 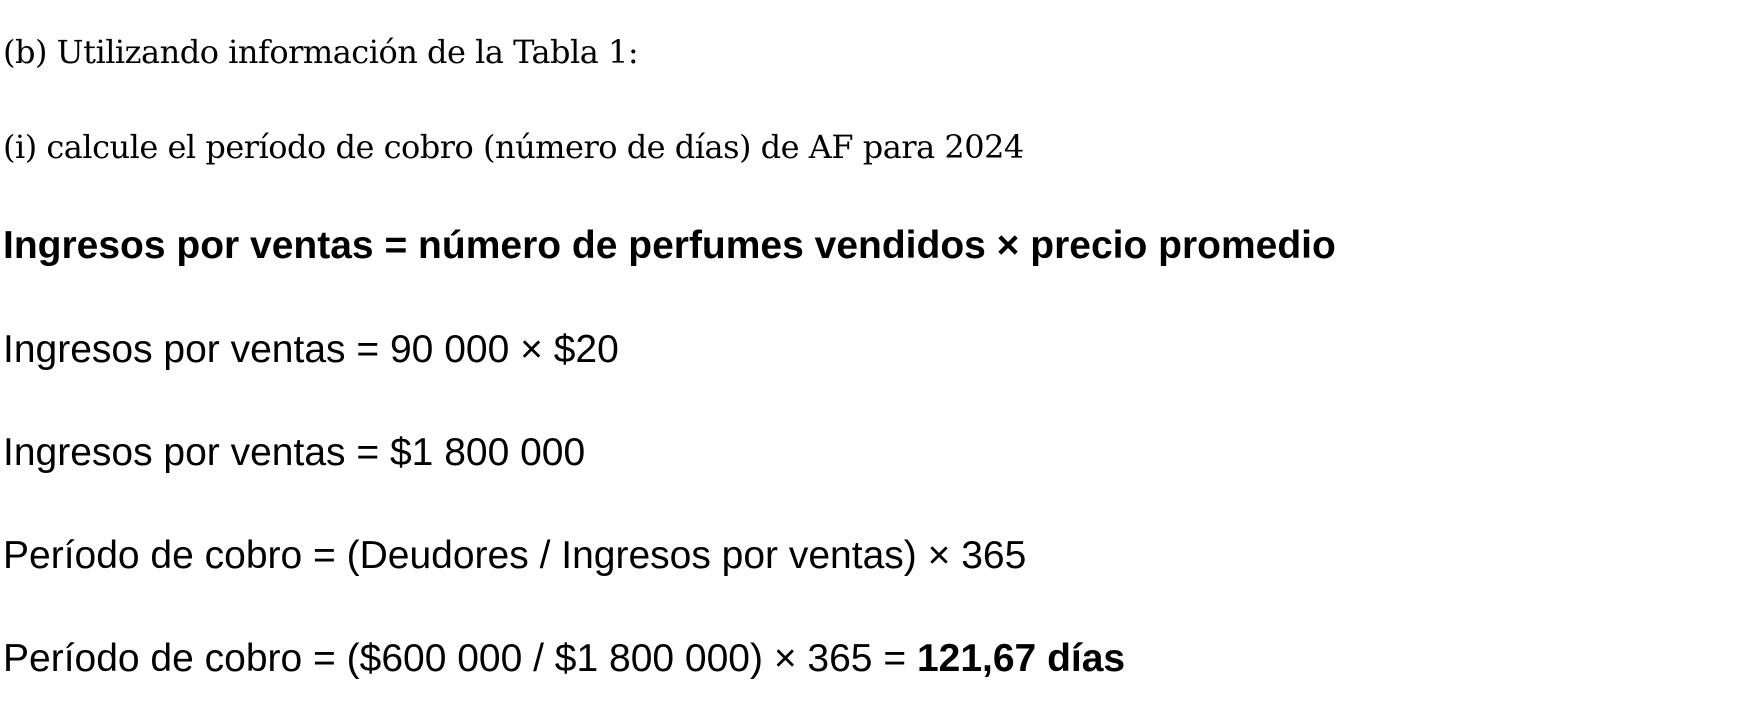 I want to click on final-result: 121,67 días, so click(x=1021, y=658).